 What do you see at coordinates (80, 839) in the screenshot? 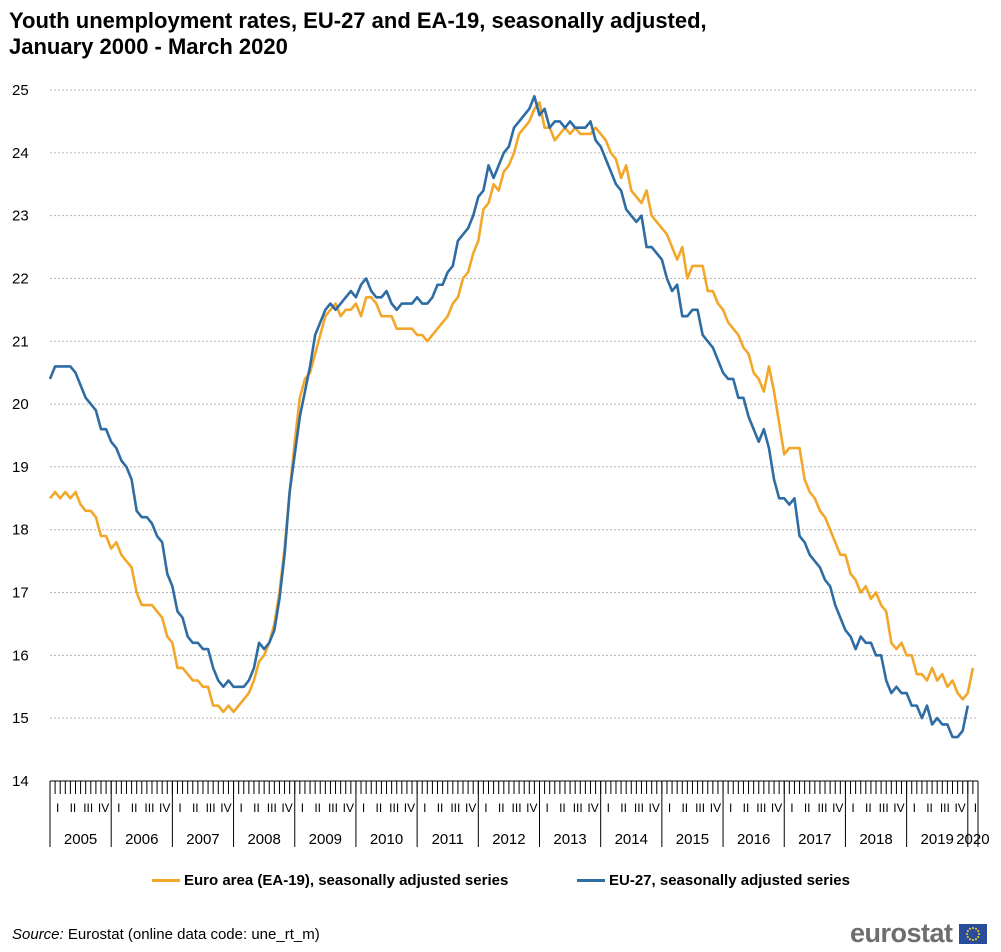
I see `x-year-label: 2005` at bounding box center [80, 839].